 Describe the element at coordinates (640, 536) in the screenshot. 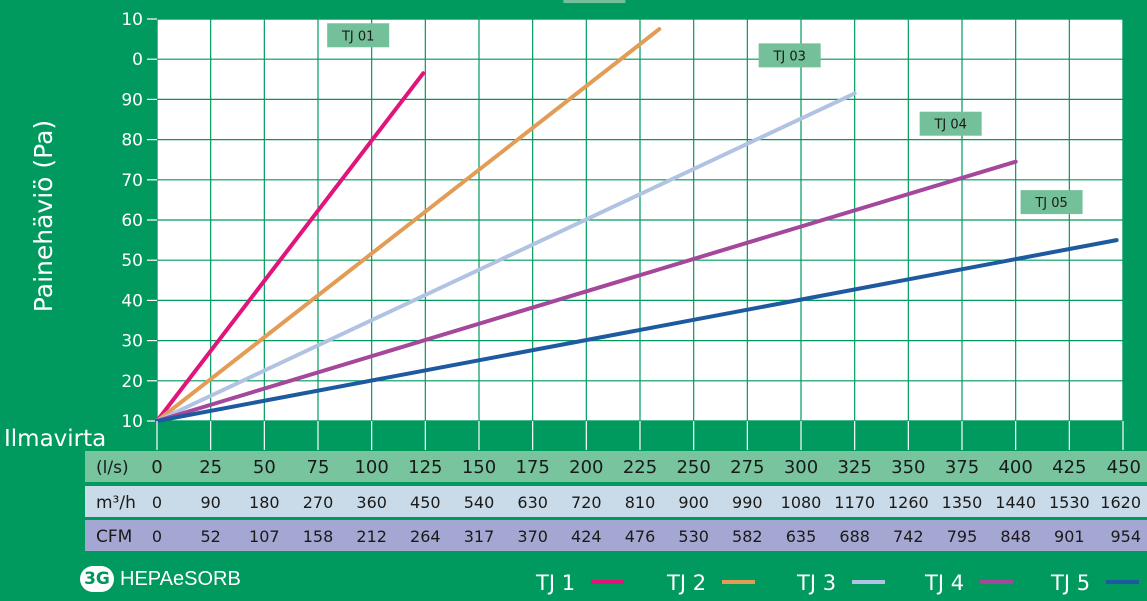

I see `x-tick-label: 476` at that location.